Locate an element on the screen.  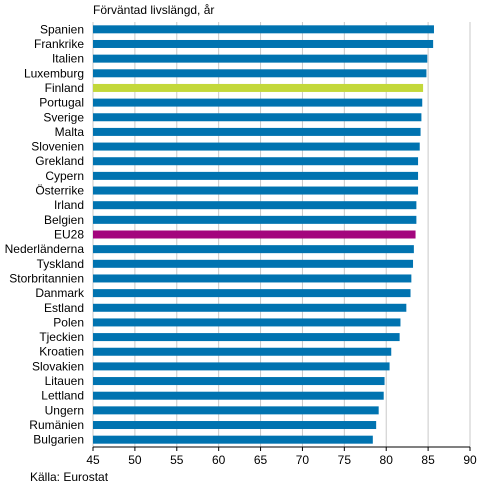
bar-danmark is located at coordinates (252, 293).